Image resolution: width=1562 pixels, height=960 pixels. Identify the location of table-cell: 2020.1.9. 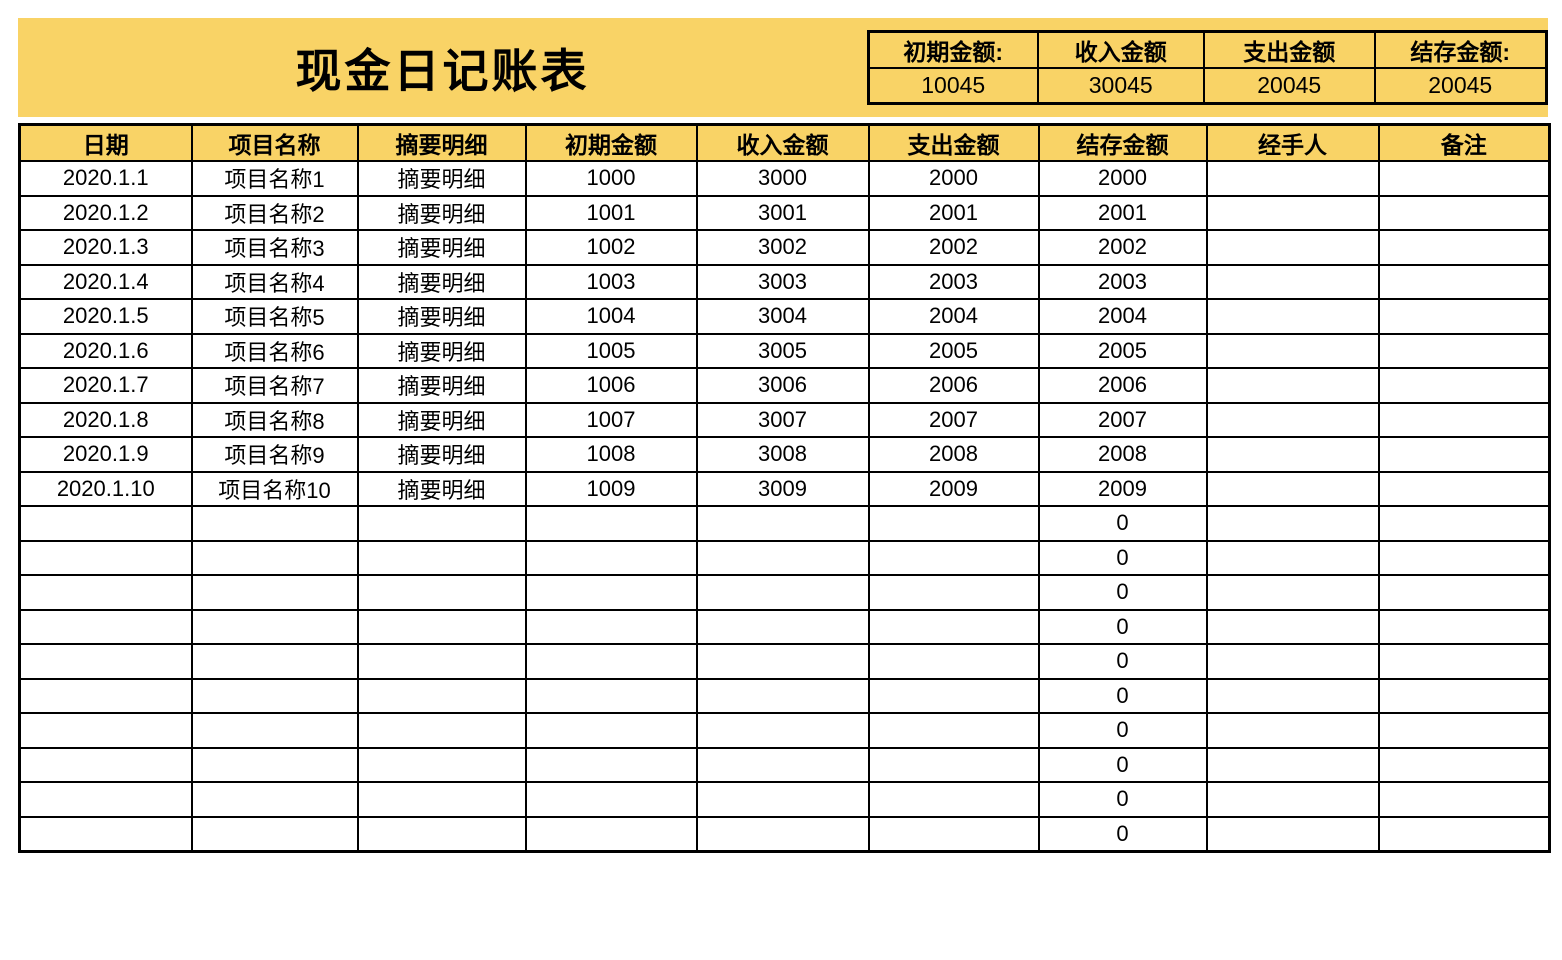
(105, 454).